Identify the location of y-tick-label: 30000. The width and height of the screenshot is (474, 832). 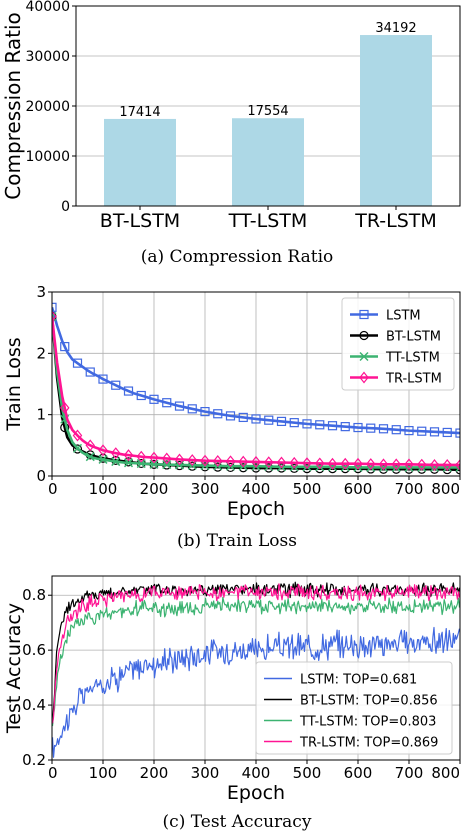
(47, 57).